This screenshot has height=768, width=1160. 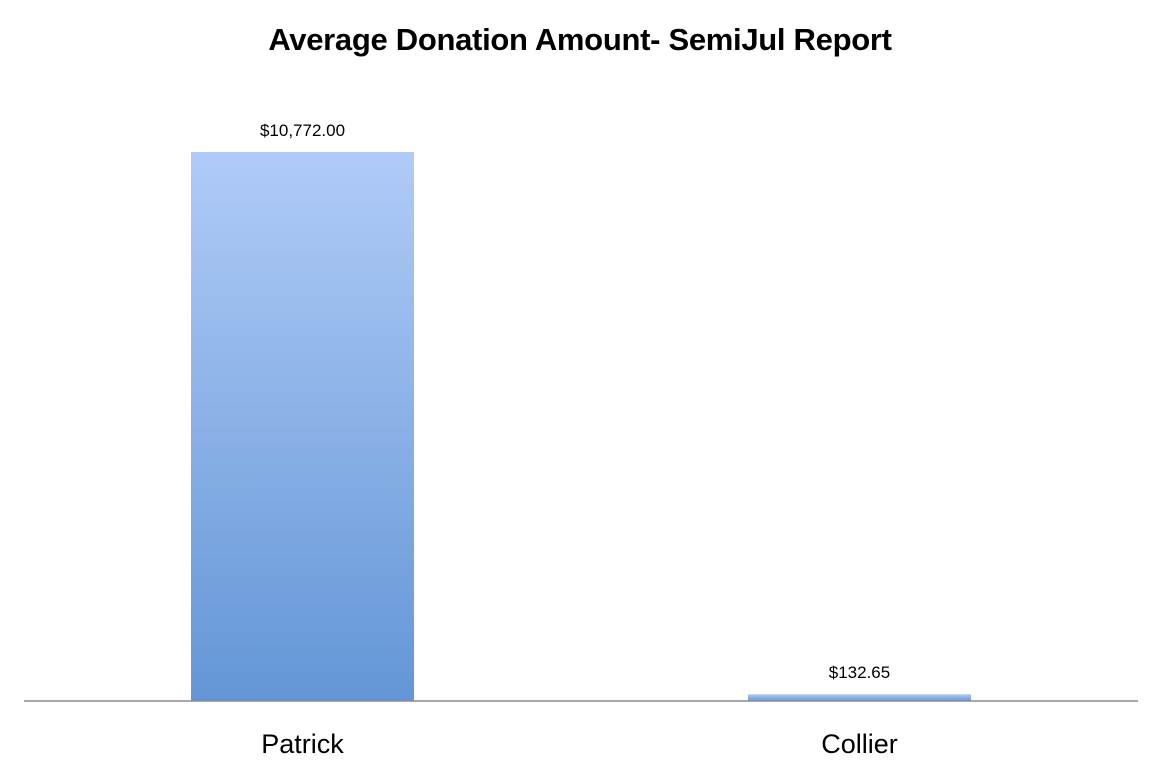 What do you see at coordinates (859, 697) in the screenshot?
I see `bar-collier` at bounding box center [859, 697].